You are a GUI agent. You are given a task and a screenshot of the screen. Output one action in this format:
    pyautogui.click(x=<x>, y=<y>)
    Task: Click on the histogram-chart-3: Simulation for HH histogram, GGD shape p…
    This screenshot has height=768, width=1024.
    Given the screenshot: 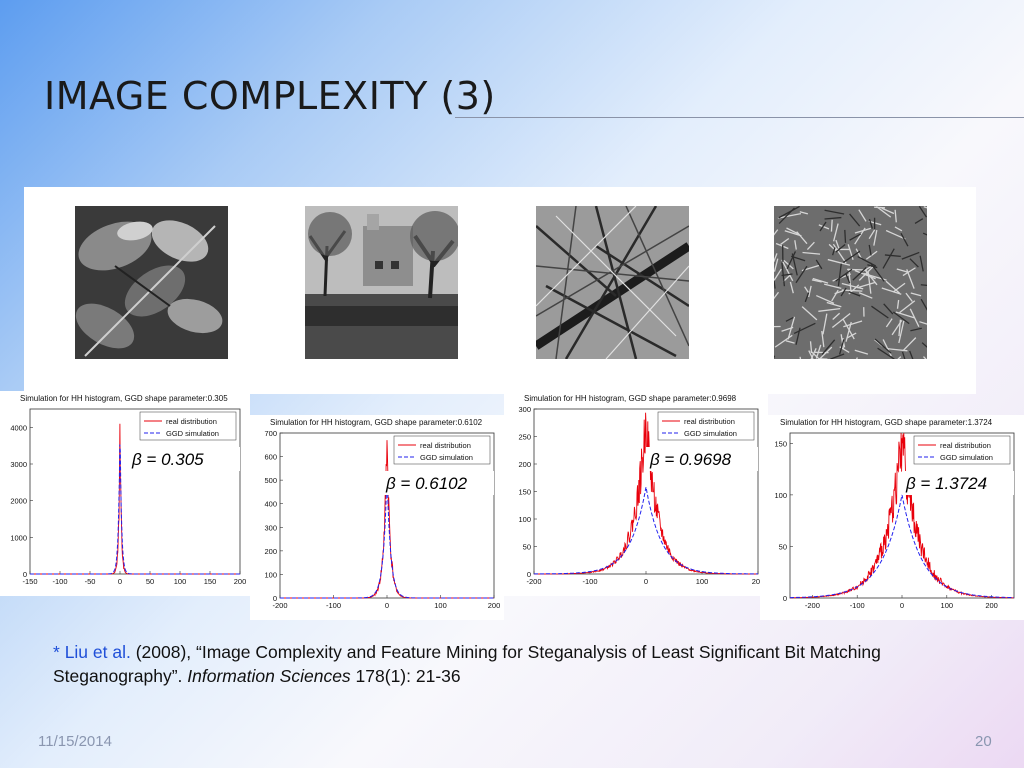 What is the action you would take?
    pyautogui.click(x=636, y=493)
    